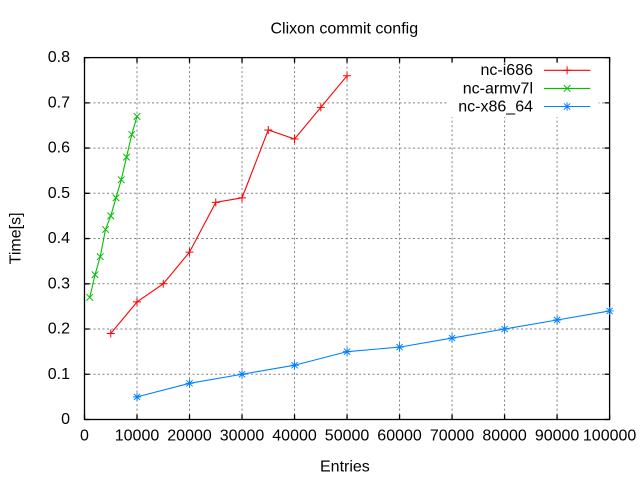 The height and width of the screenshot is (480, 640). I want to click on svg-text: nc-armv7l, so click(498, 88).